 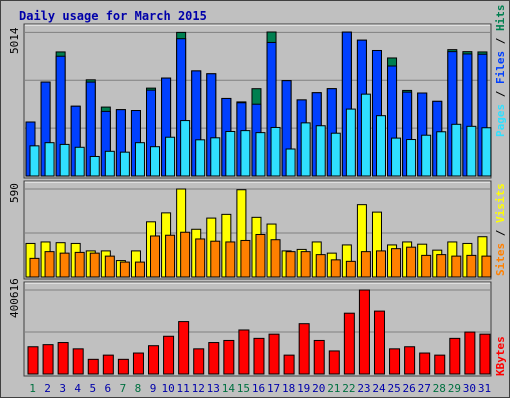 What do you see at coordinates (47, 388) in the screenshot?
I see `day-label-2: 2` at bounding box center [47, 388].